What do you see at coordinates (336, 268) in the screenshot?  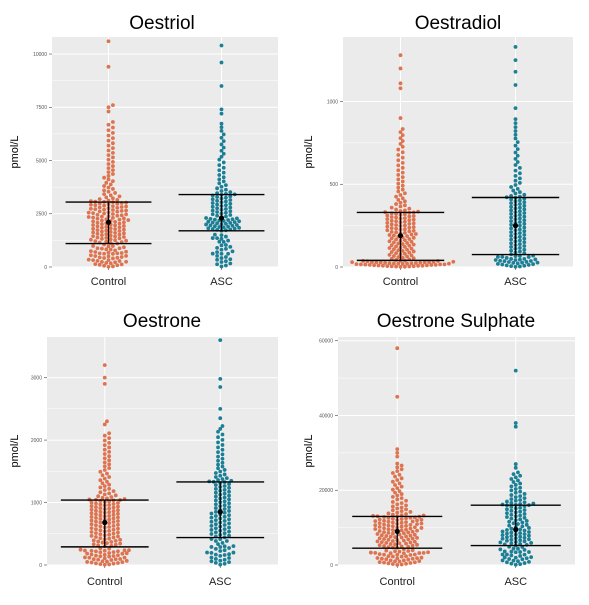 I see `y-tick-label: 0` at bounding box center [336, 268].